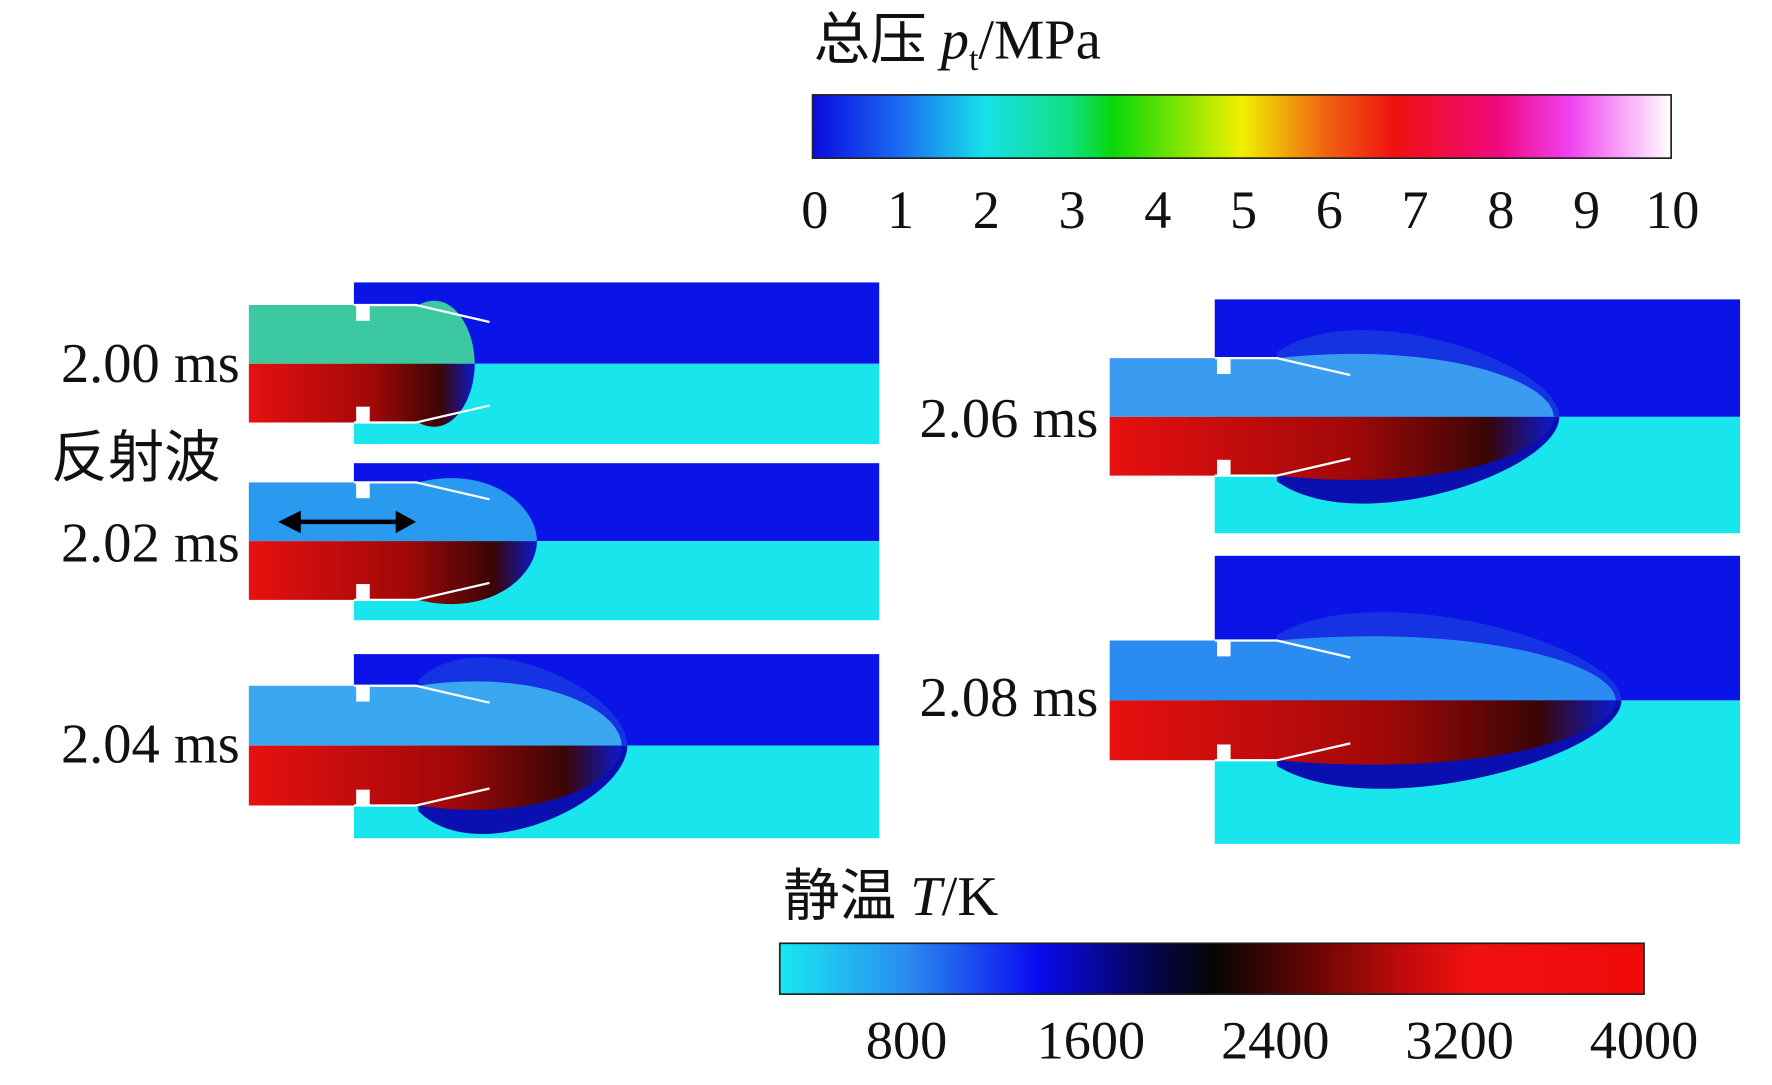 The height and width of the screenshot is (1085, 1772). What do you see at coordinates (970, 897) in the screenshot?
I see `colorbar-unit: /K` at bounding box center [970, 897].